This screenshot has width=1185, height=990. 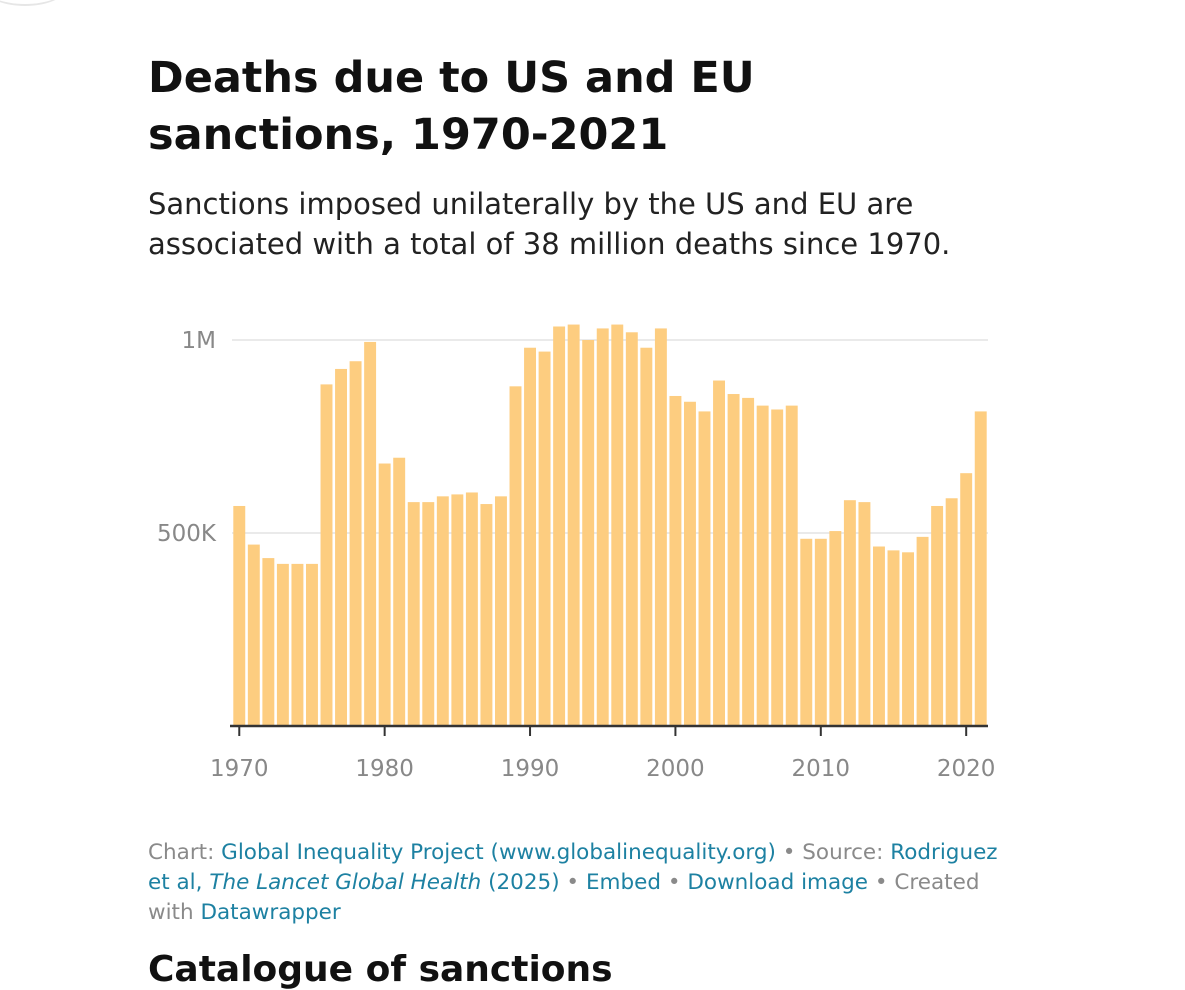 What do you see at coordinates (966, 769) in the screenshot?
I see `x-tick-label: 2020` at bounding box center [966, 769].